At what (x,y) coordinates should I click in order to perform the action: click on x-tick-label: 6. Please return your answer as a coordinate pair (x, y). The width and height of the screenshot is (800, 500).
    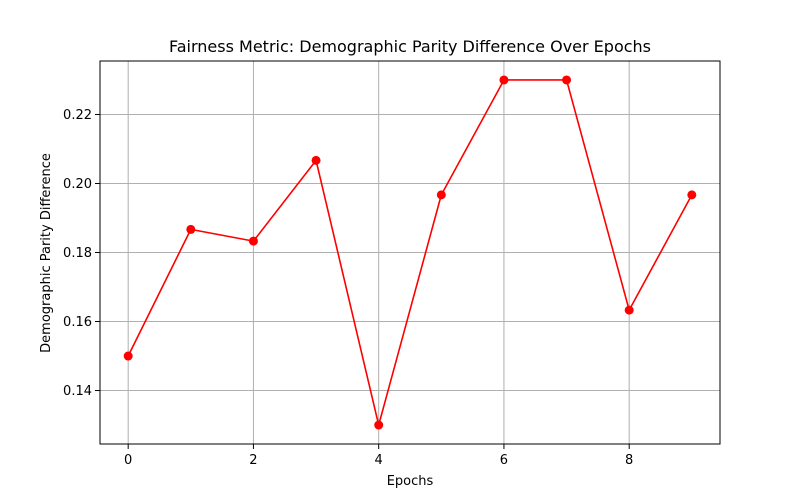
    Looking at the image, I should click on (504, 460).